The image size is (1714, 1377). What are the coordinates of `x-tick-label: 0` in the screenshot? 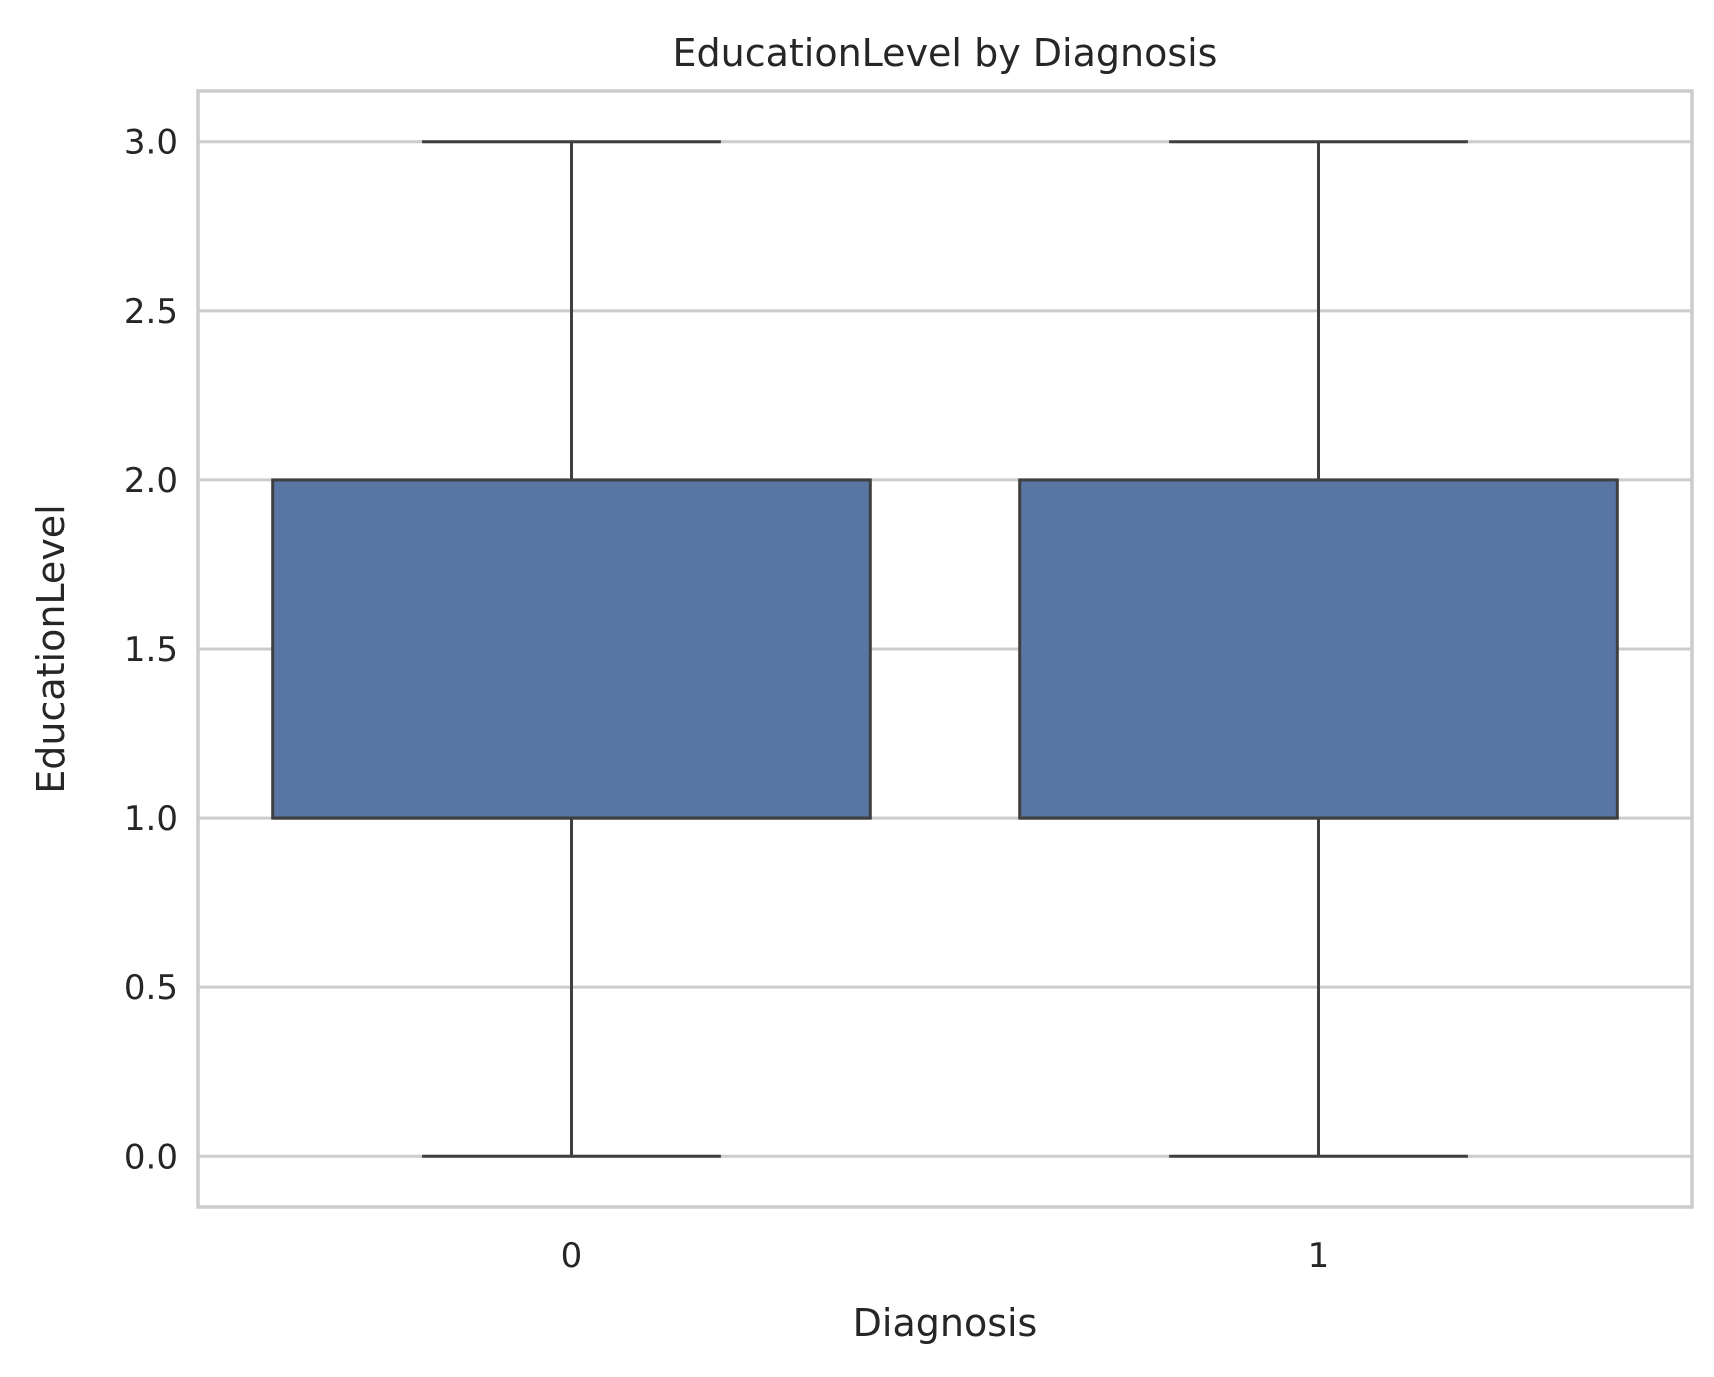 It's located at (572, 1256).